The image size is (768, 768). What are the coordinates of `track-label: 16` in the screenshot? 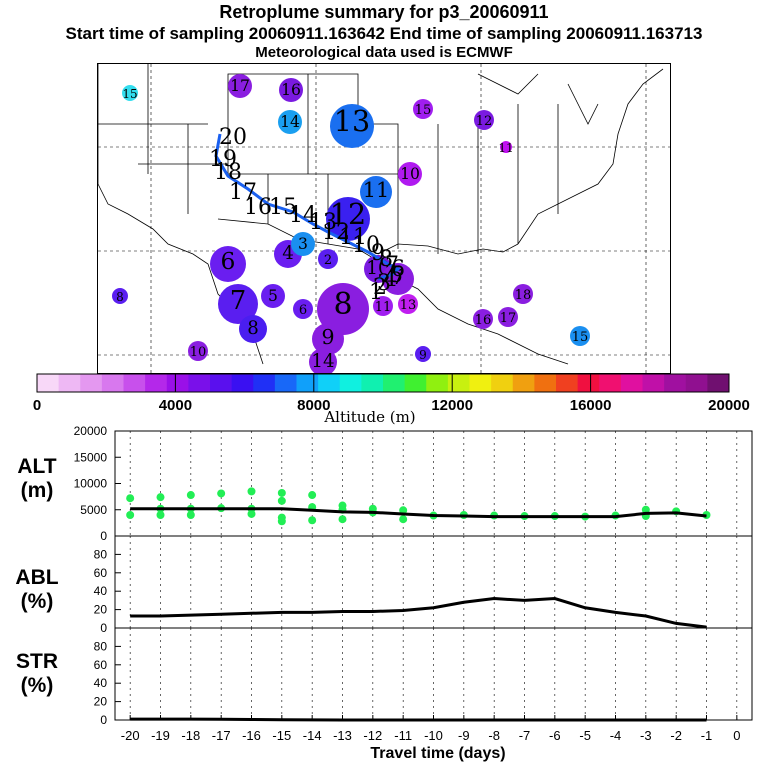 It's located at (258, 207).